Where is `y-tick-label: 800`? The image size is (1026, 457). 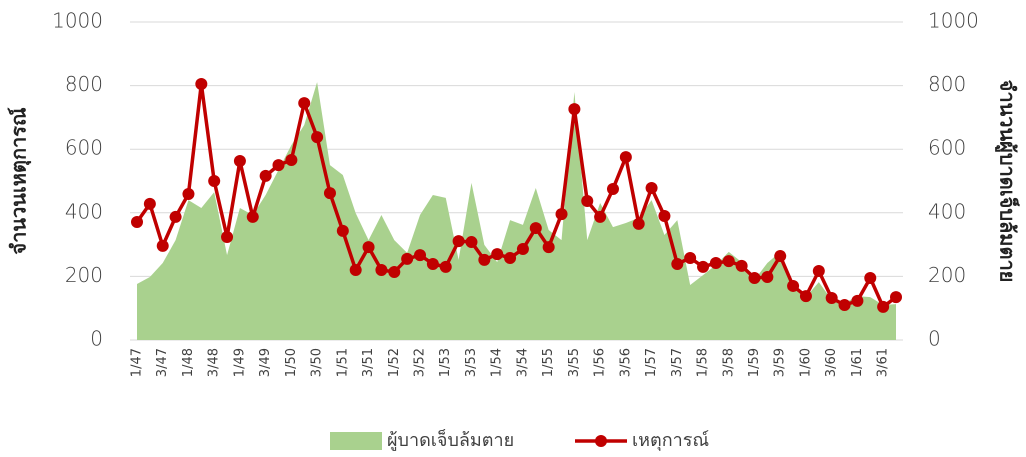 y-tick-label: 800 is located at coordinates (84, 84).